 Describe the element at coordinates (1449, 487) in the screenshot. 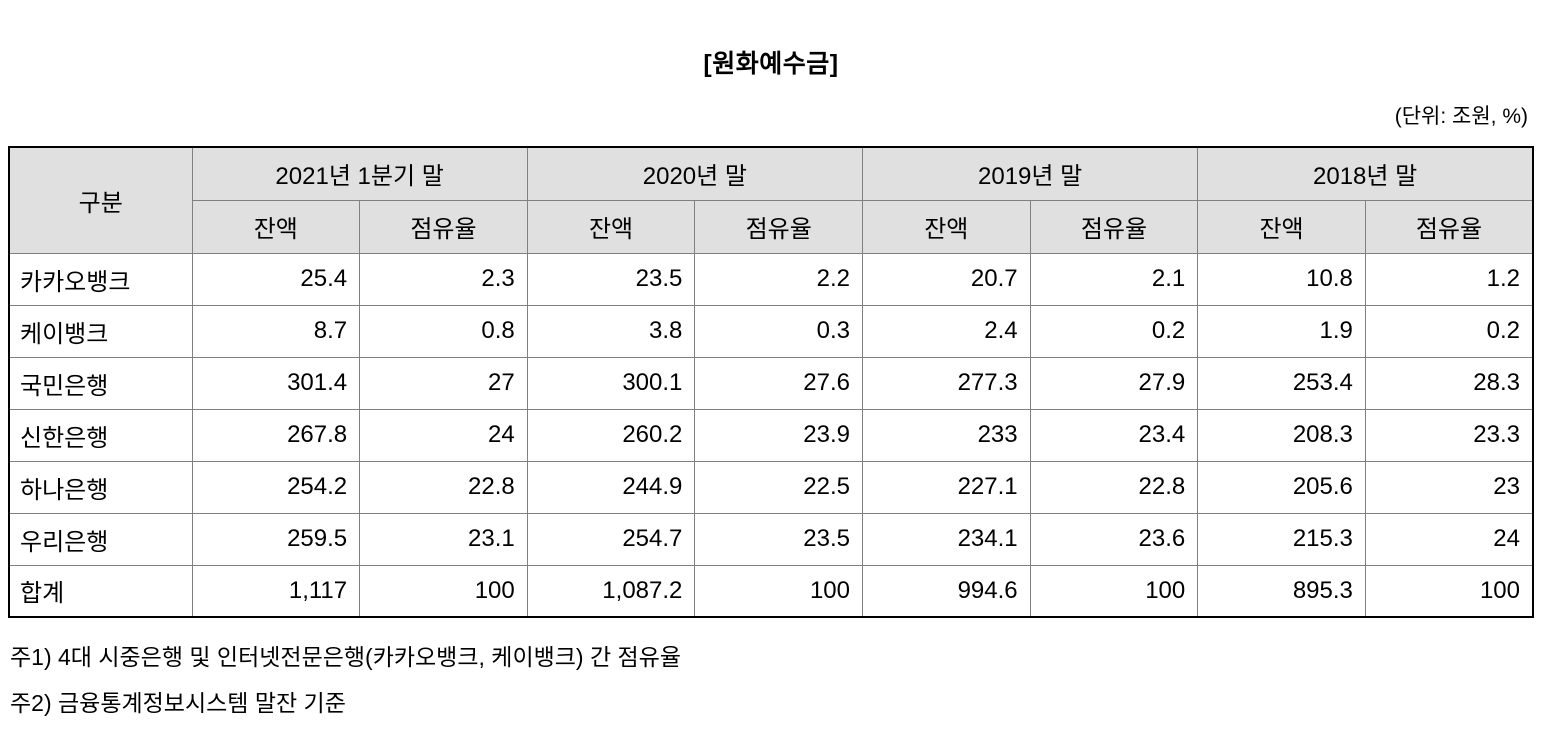

I see `value-cell: 23` at that location.